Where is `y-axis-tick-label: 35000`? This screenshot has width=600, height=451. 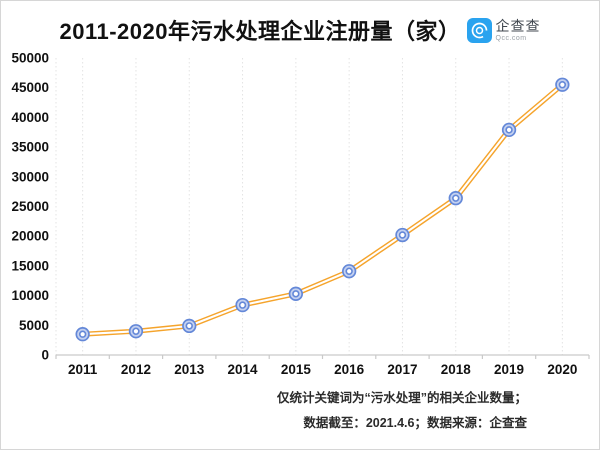 y-axis-tick-label: 35000 is located at coordinates (30, 147).